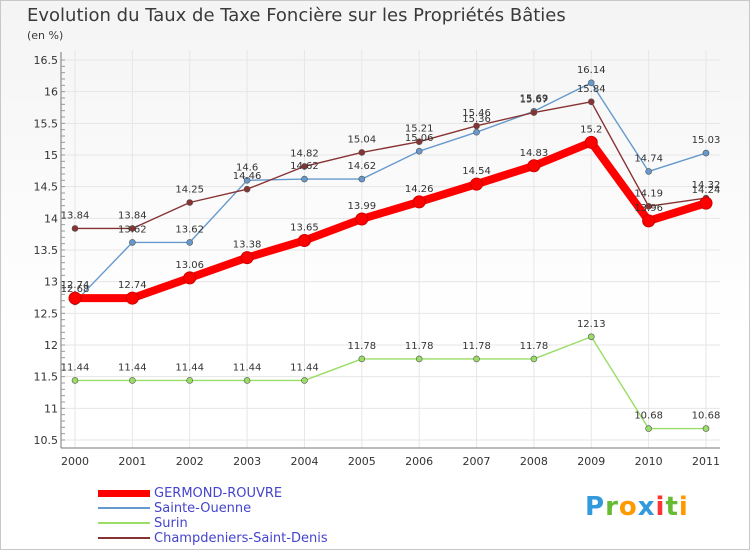 The image size is (750, 550). I want to click on y-tick-label: 12, so click(51, 345).